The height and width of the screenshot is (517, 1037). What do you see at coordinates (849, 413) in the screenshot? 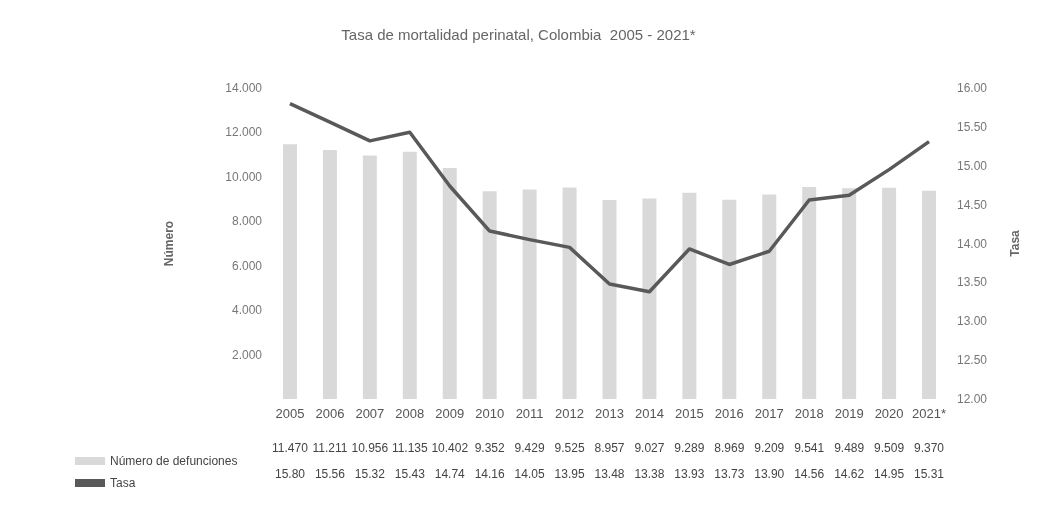
I see `x-tick-label: 2019` at bounding box center [849, 413].